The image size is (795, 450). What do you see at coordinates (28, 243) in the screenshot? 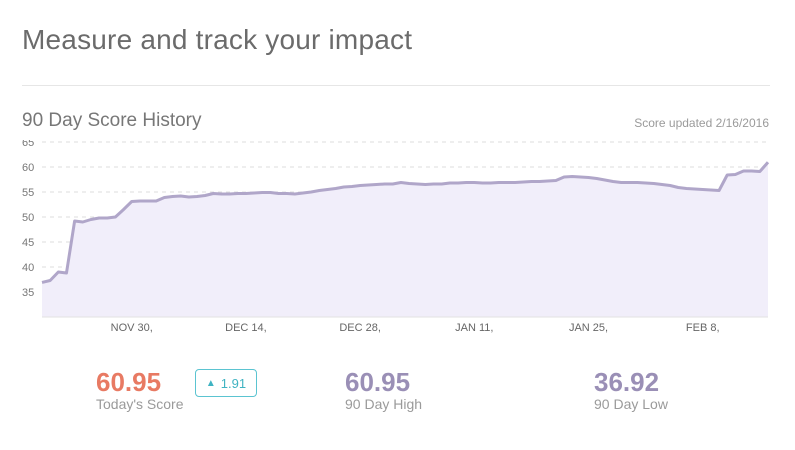
I see `y-tick-label: 45` at bounding box center [28, 243].